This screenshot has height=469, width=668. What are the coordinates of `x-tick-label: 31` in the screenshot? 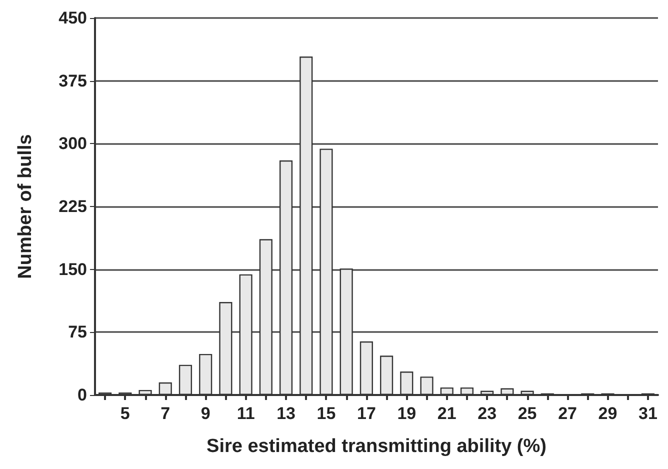 It's located at (648, 413).